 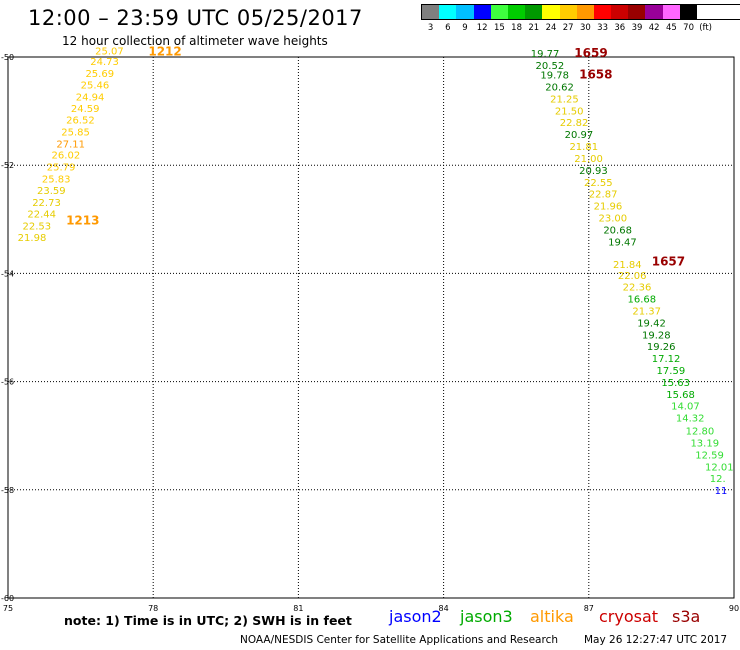 I want to click on satellite-label-jason3: jason3, so click(x=486, y=616).